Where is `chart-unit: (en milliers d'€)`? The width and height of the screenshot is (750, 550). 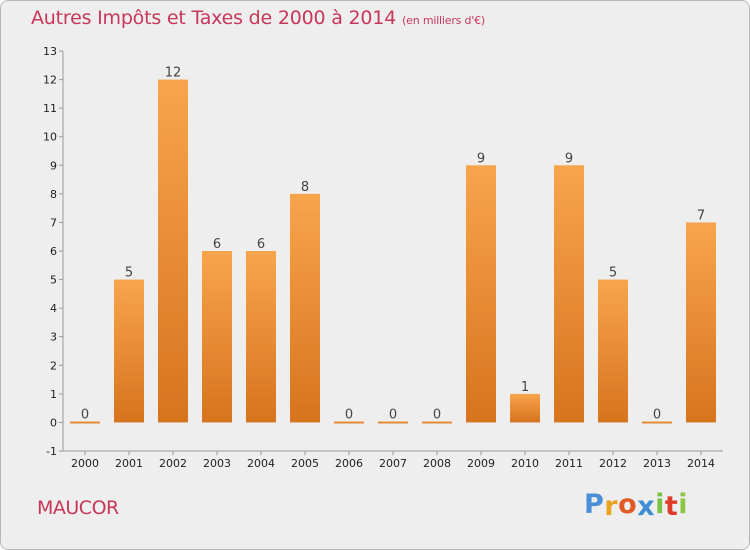 chart-unit: (en milliers d'€) is located at coordinates (443, 20).